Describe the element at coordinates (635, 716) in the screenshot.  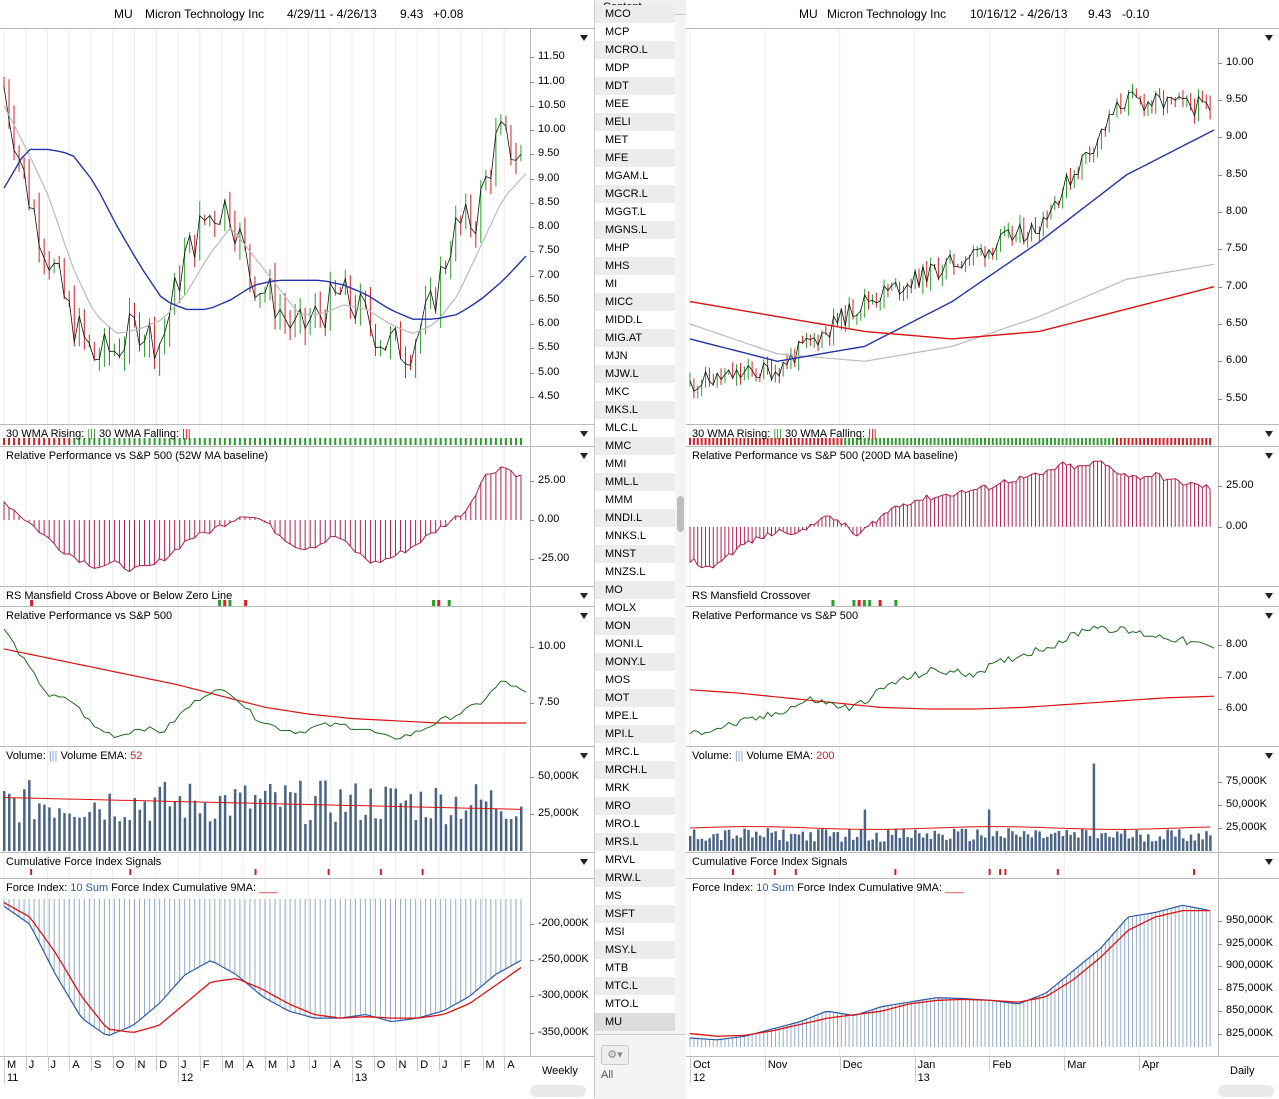
I see `list-item: MPE.L` at that location.